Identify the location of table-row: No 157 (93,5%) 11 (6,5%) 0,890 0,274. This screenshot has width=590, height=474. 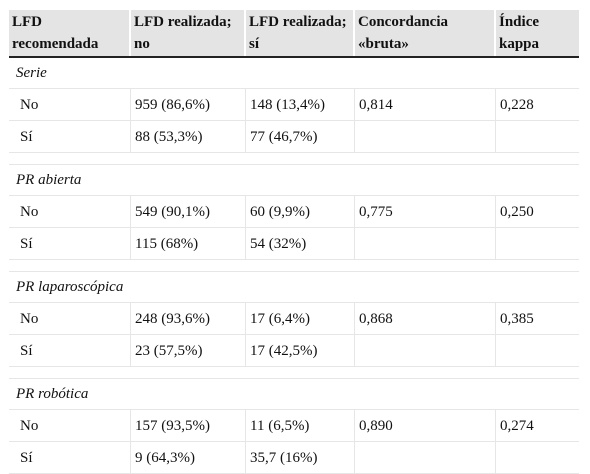
(294, 426).